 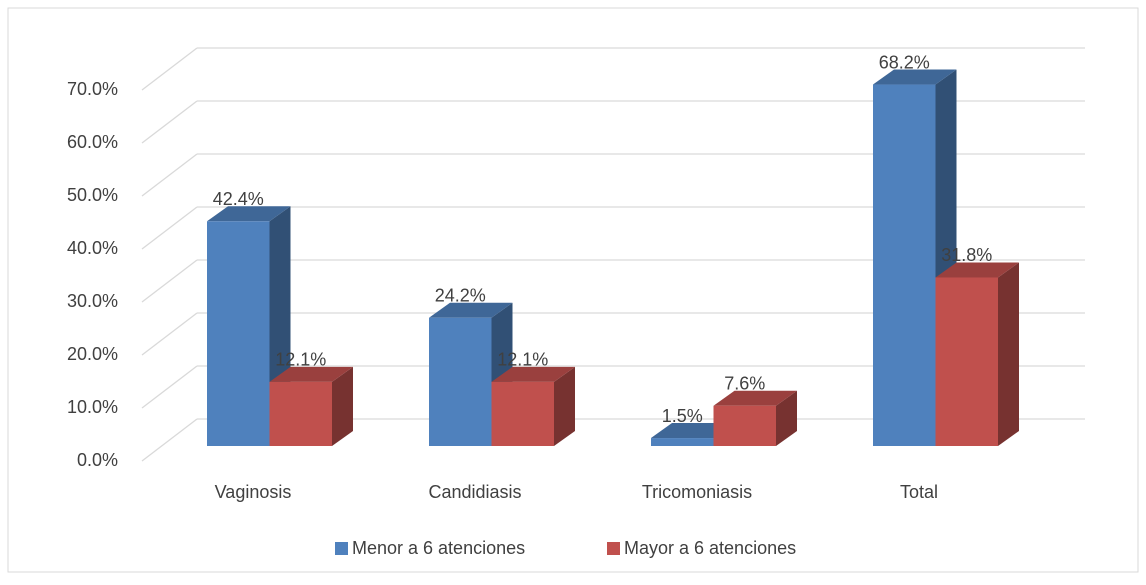 What do you see at coordinates (474, 492) in the screenshot?
I see `x-tick-label: Candidiasis` at bounding box center [474, 492].